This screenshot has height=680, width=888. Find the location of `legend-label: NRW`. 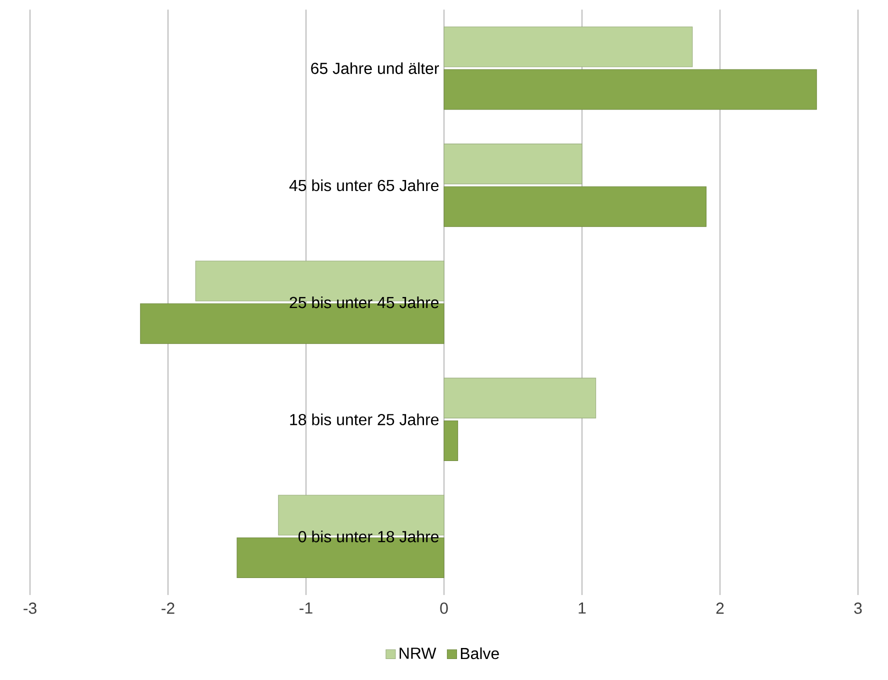

legend-label: NRW is located at coordinates (418, 653).